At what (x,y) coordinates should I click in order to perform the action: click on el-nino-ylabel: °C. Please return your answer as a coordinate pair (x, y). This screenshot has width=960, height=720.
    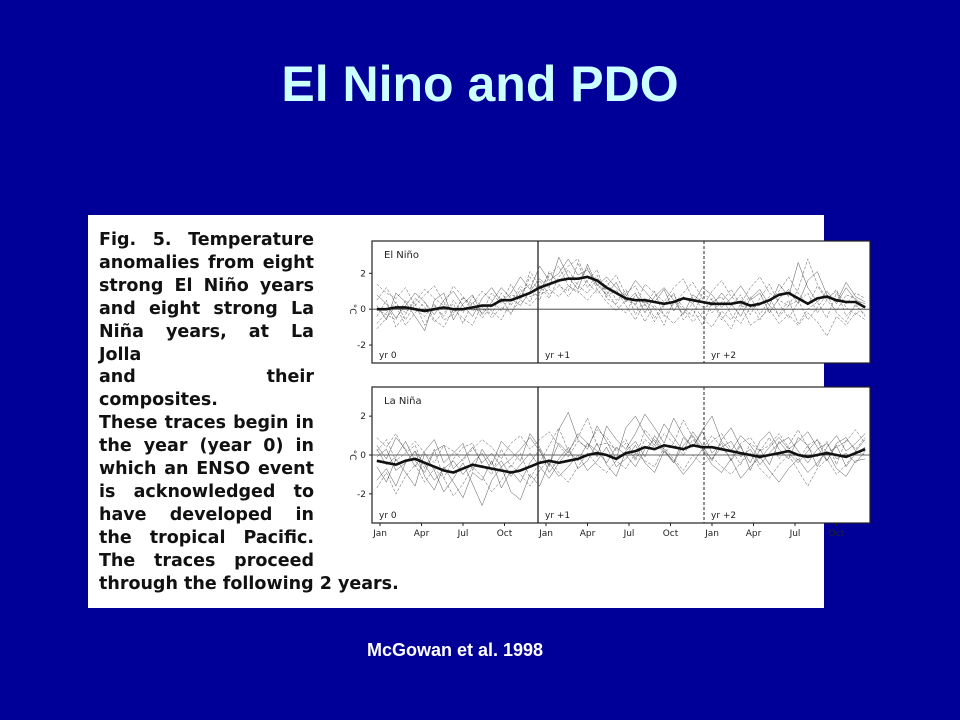
    Looking at the image, I should click on (352, 309).